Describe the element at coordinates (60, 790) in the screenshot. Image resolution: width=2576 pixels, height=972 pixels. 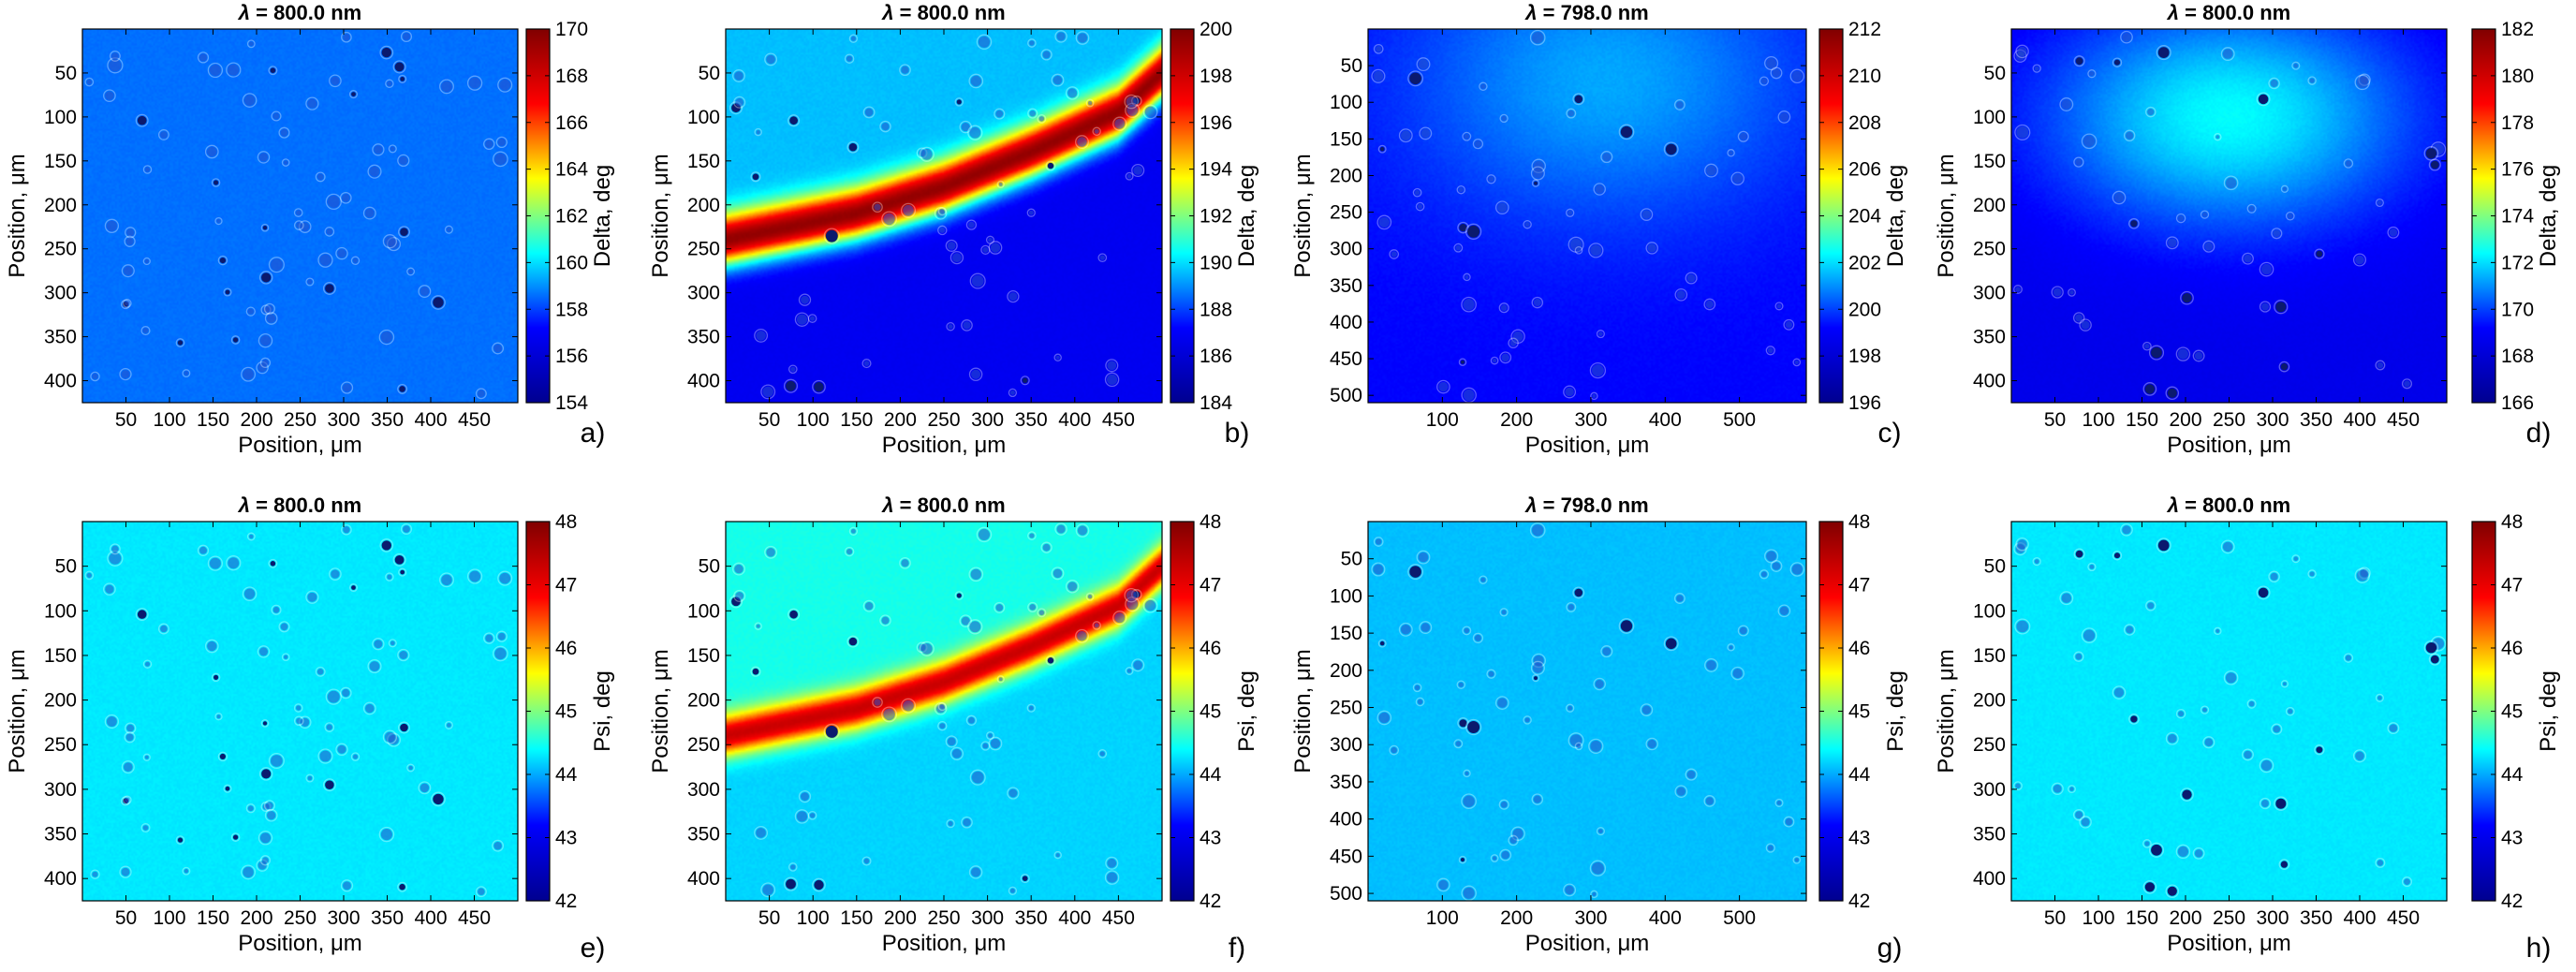
I see `y-tick-label: 300` at that location.